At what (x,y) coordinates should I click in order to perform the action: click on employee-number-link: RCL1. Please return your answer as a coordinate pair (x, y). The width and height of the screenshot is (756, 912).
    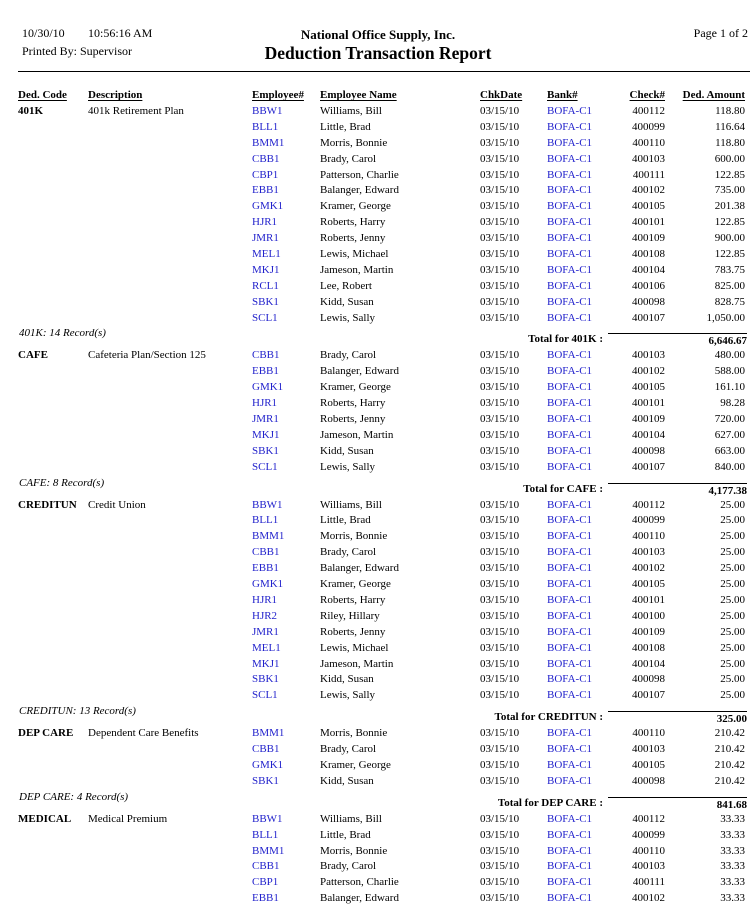
    Looking at the image, I should click on (265, 285).